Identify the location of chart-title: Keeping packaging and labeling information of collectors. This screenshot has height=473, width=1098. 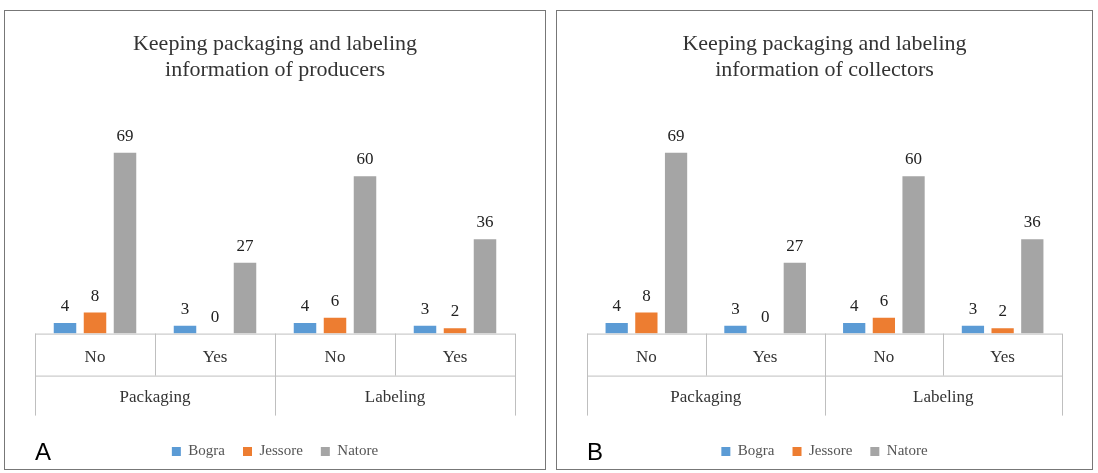
(824, 55).